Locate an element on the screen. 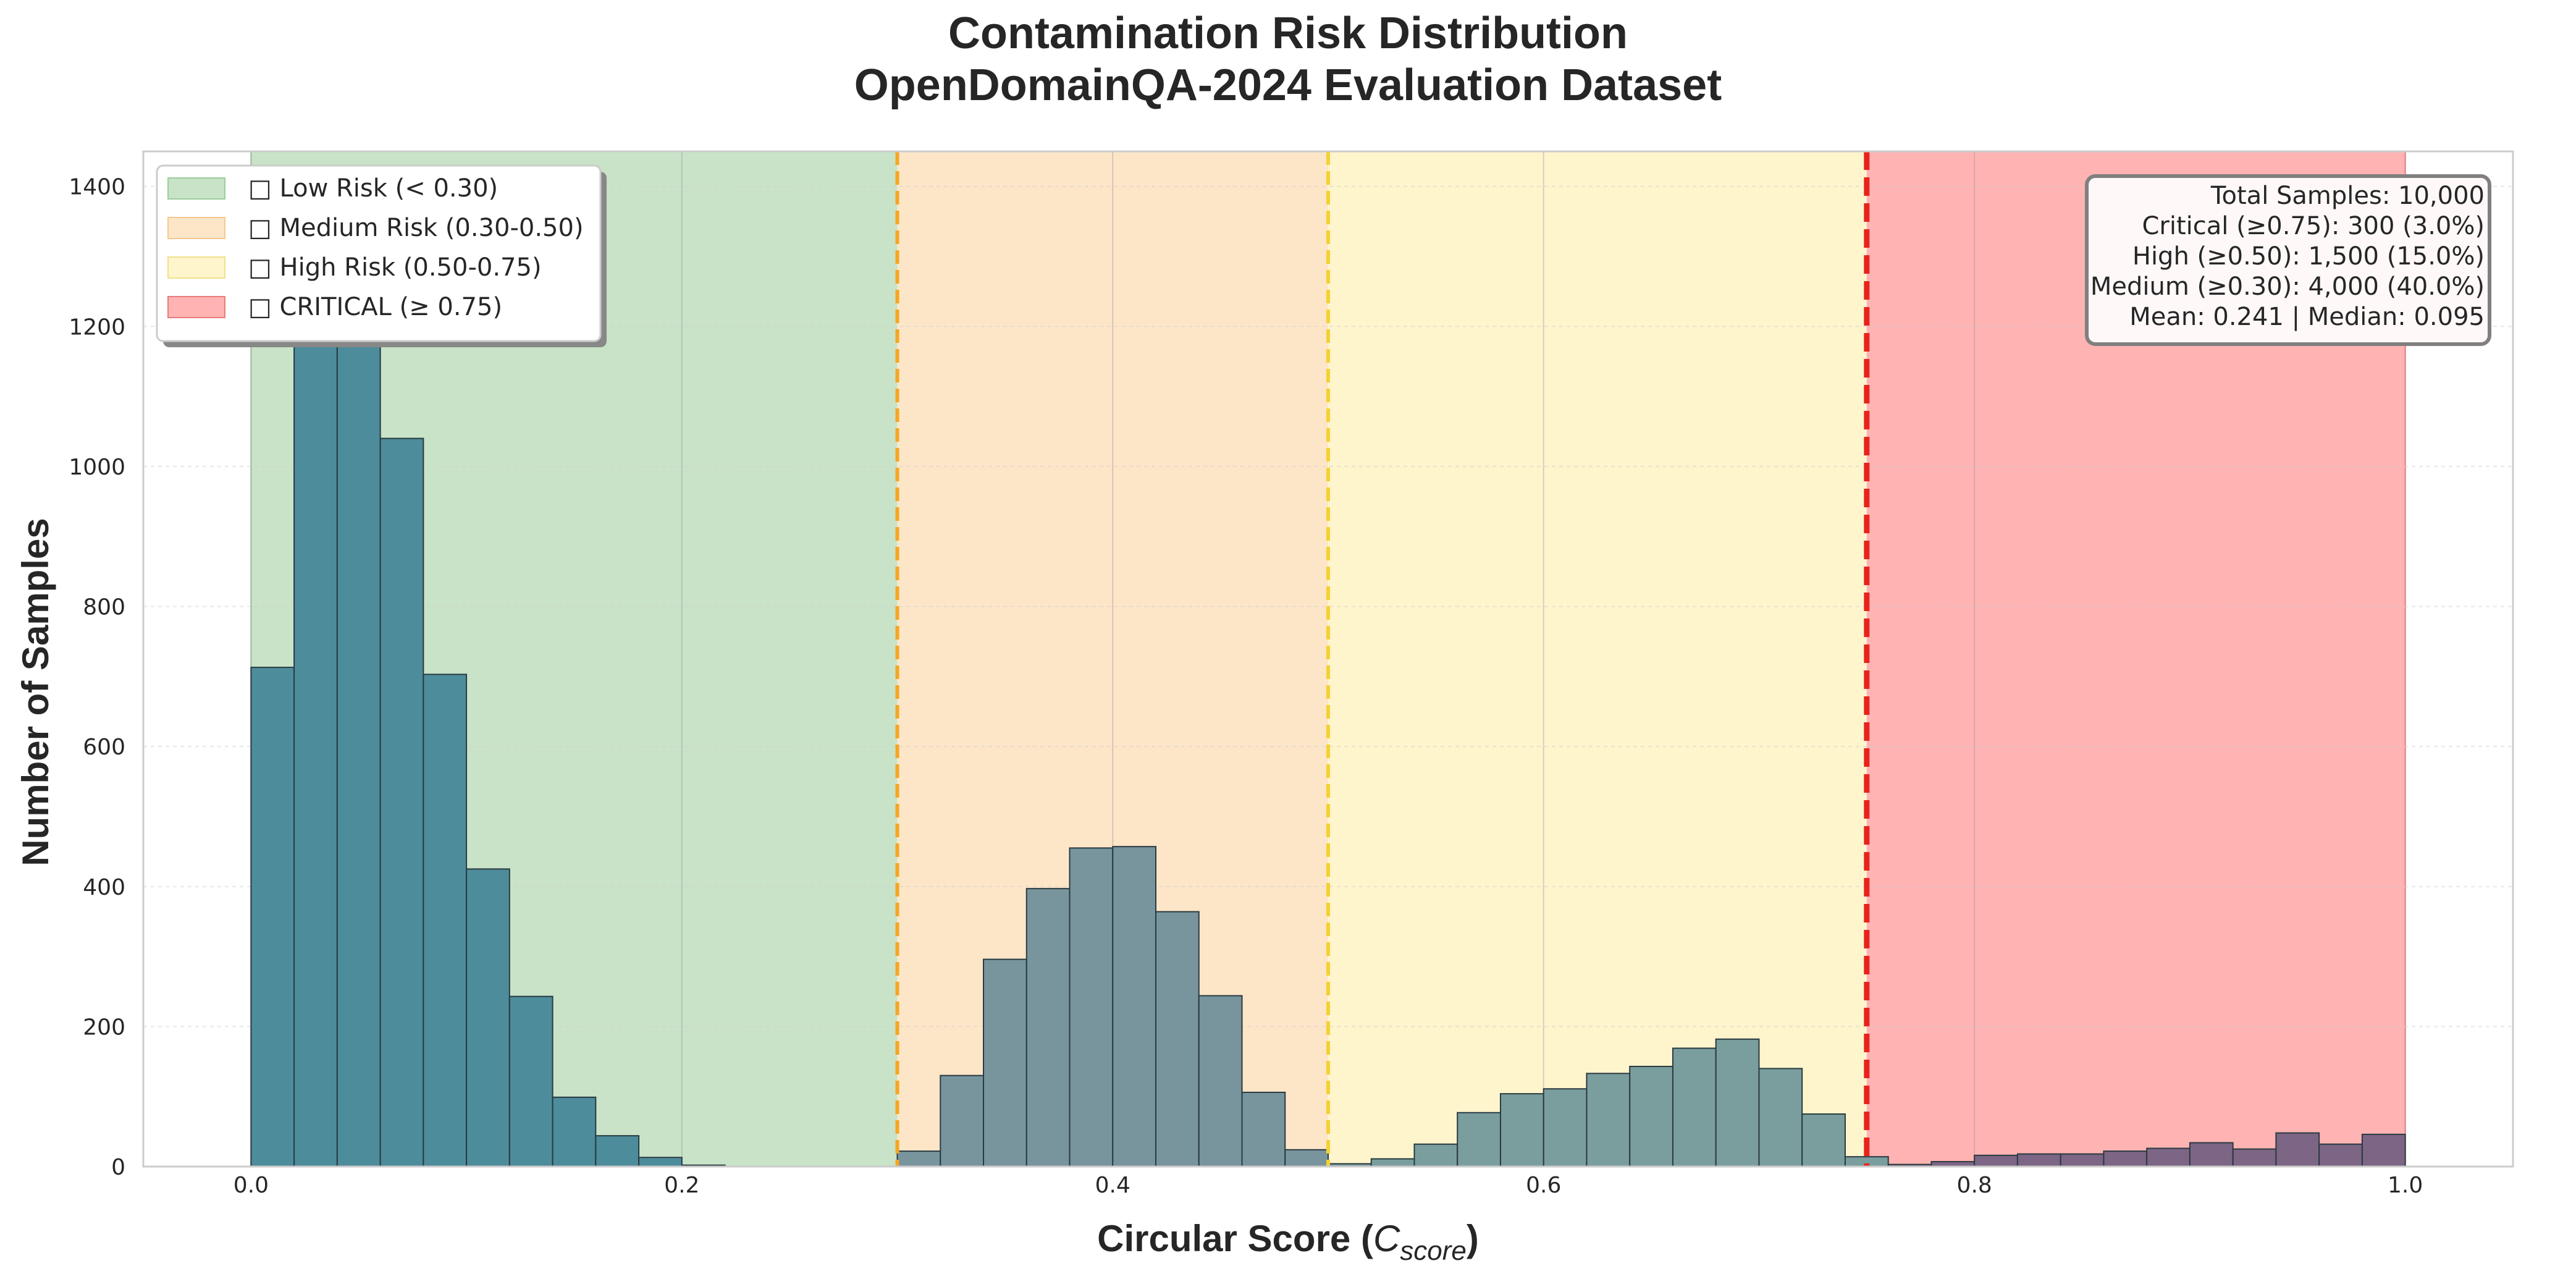 The width and height of the screenshot is (2576, 1279). y-tick-label: 1000 is located at coordinates (97, 467).